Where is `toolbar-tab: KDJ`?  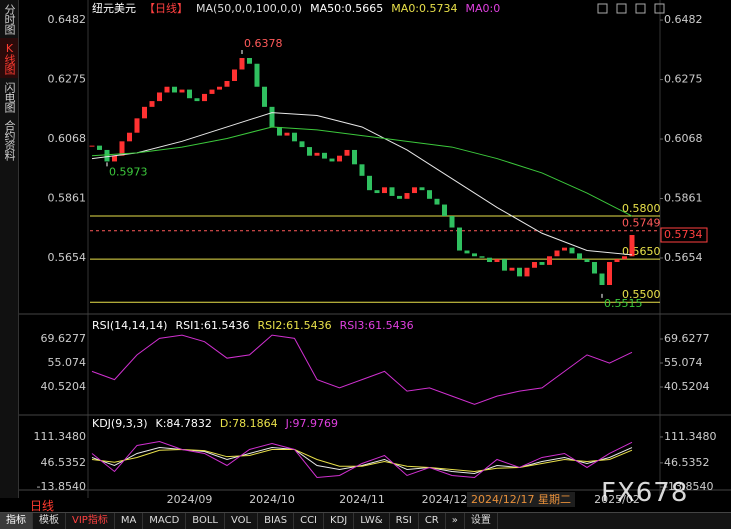 toolbar-tab: KDJ is located at coordinates (339, 521).